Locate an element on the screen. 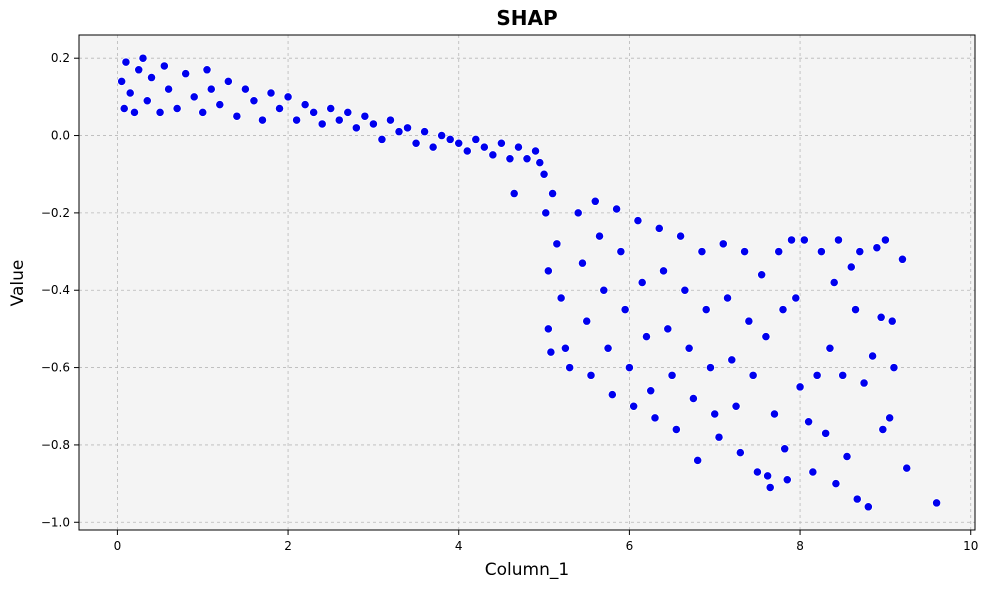  y-tick-label: −0.2 is located at coordinates (55, 213).